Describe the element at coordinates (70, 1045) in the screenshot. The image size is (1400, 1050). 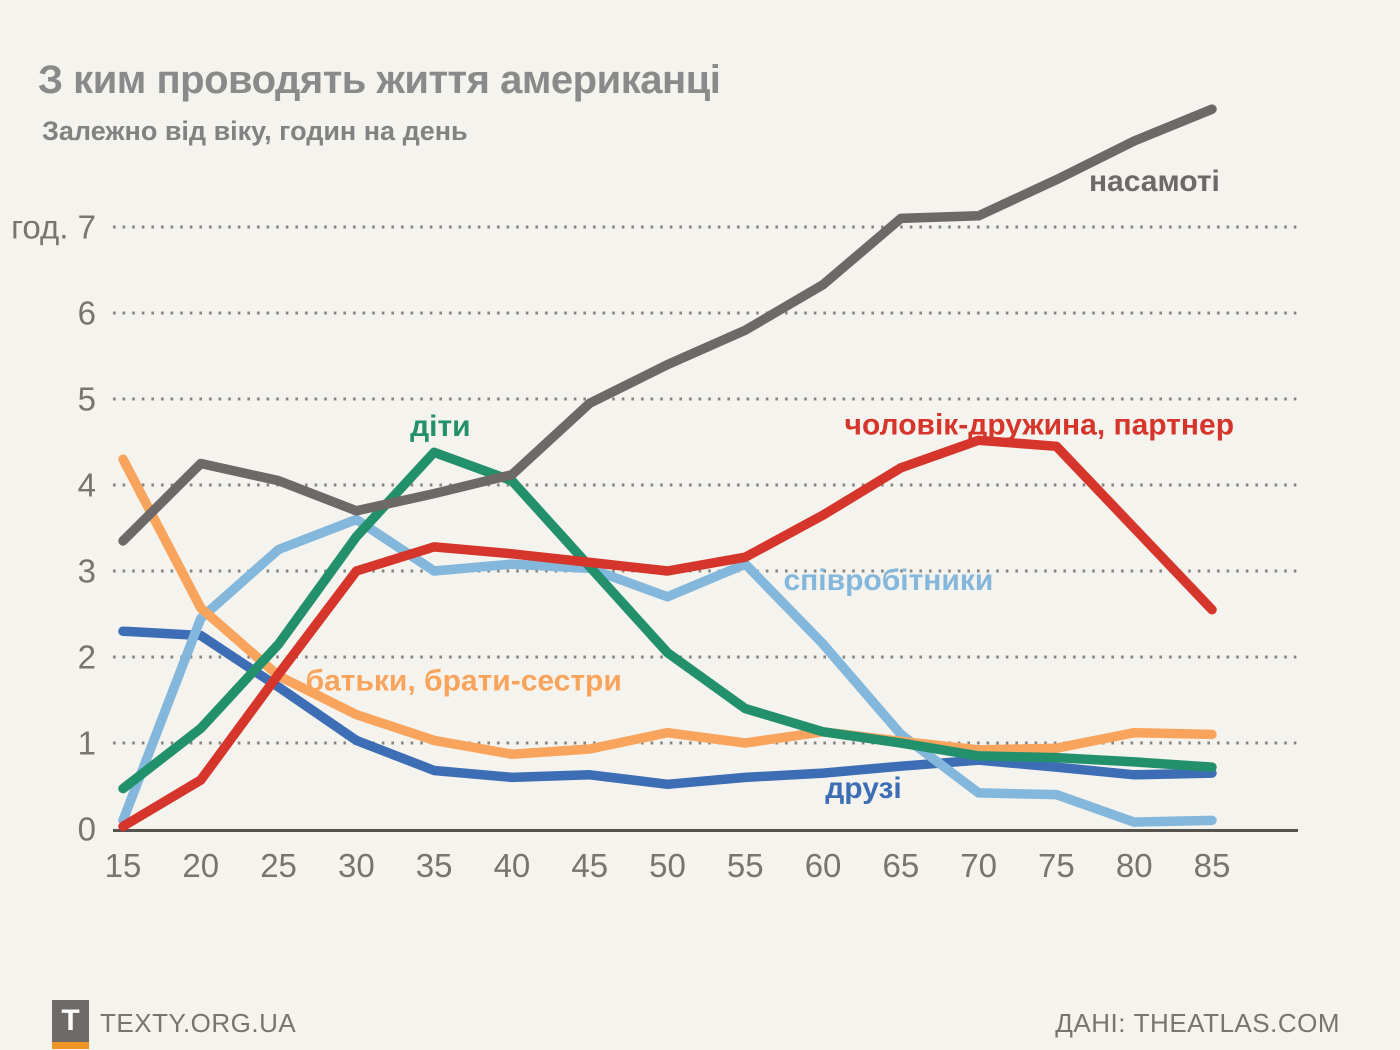
I see `texty-logo-underline` at that location.